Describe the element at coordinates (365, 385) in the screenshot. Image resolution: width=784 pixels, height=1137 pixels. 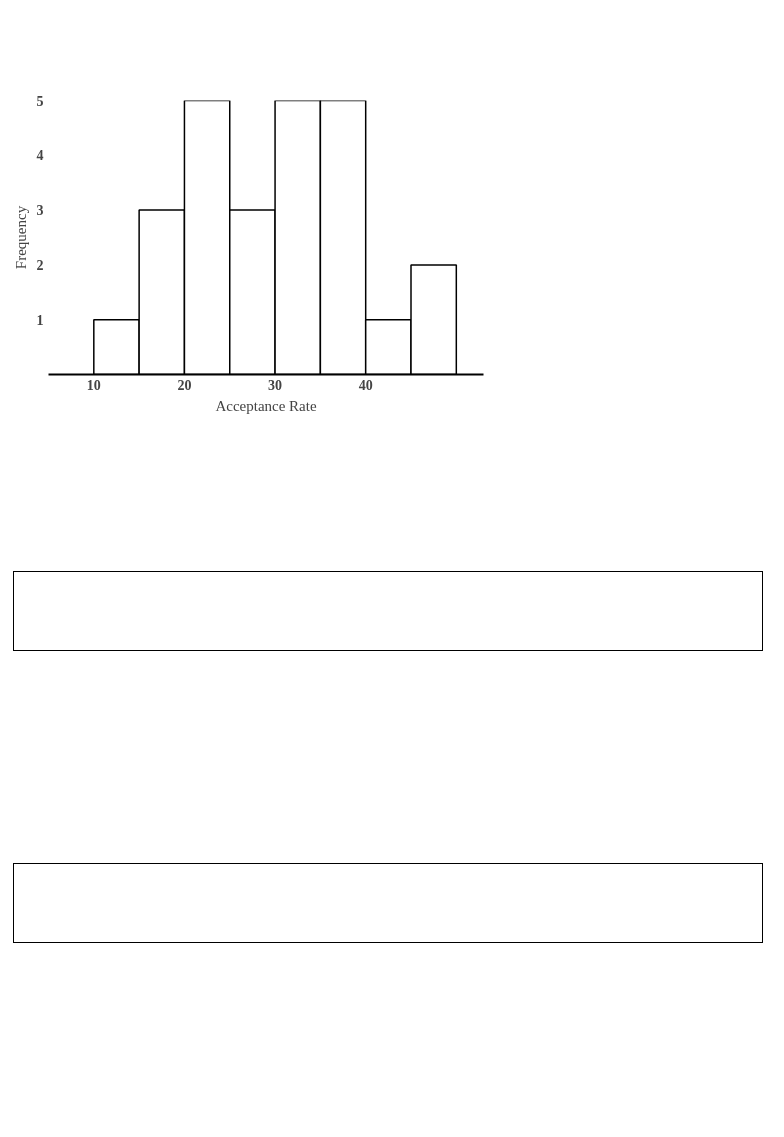
I see `x-tick-label: 40` at that location.